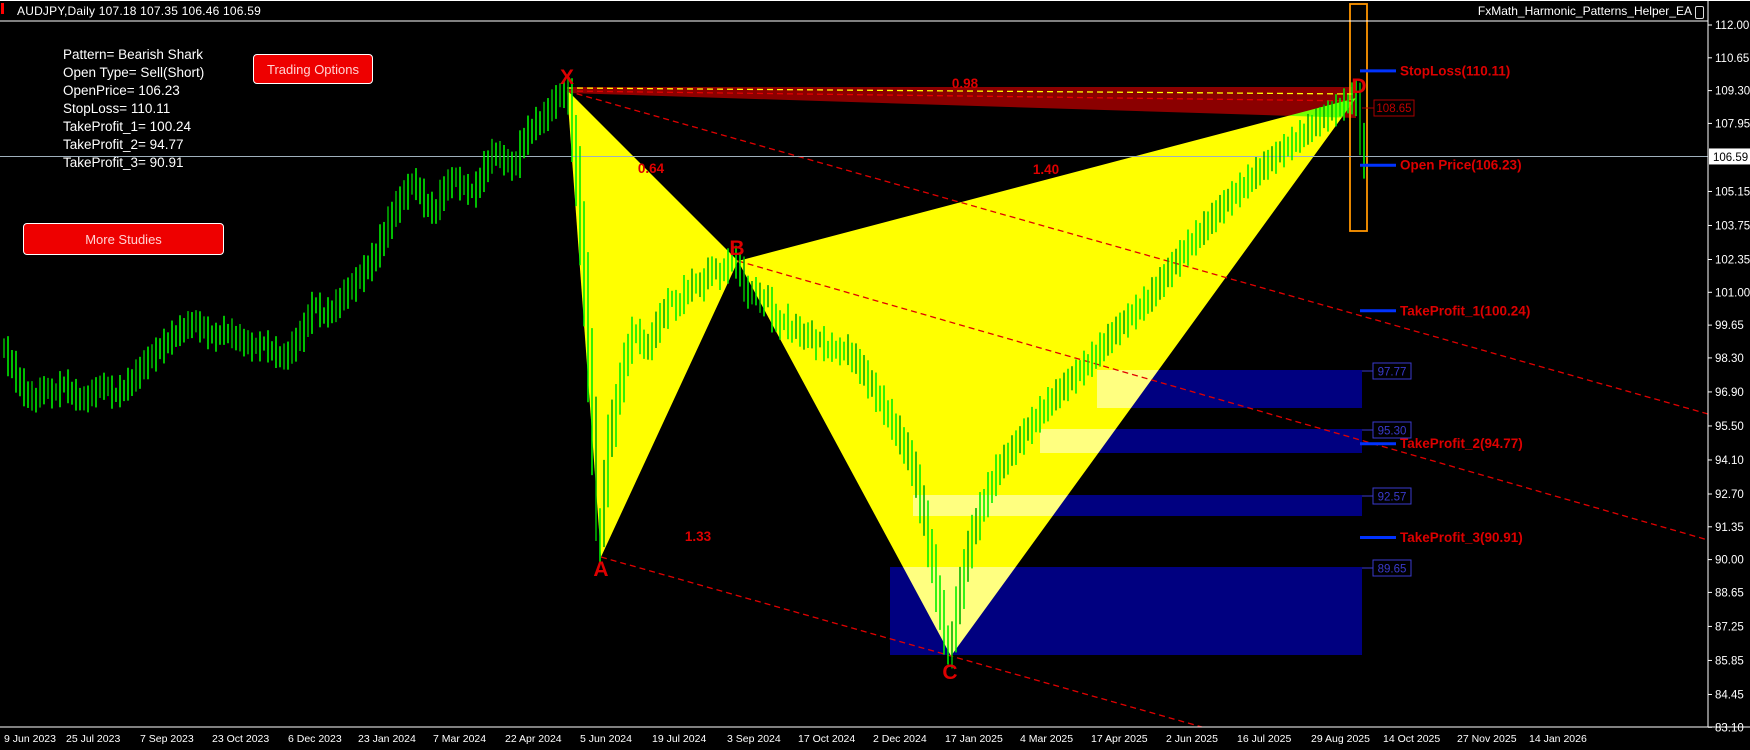  Describe the element at coordinates (1729, 326) in the screenshot. I see `price-axis-label: 99.65` at that location.